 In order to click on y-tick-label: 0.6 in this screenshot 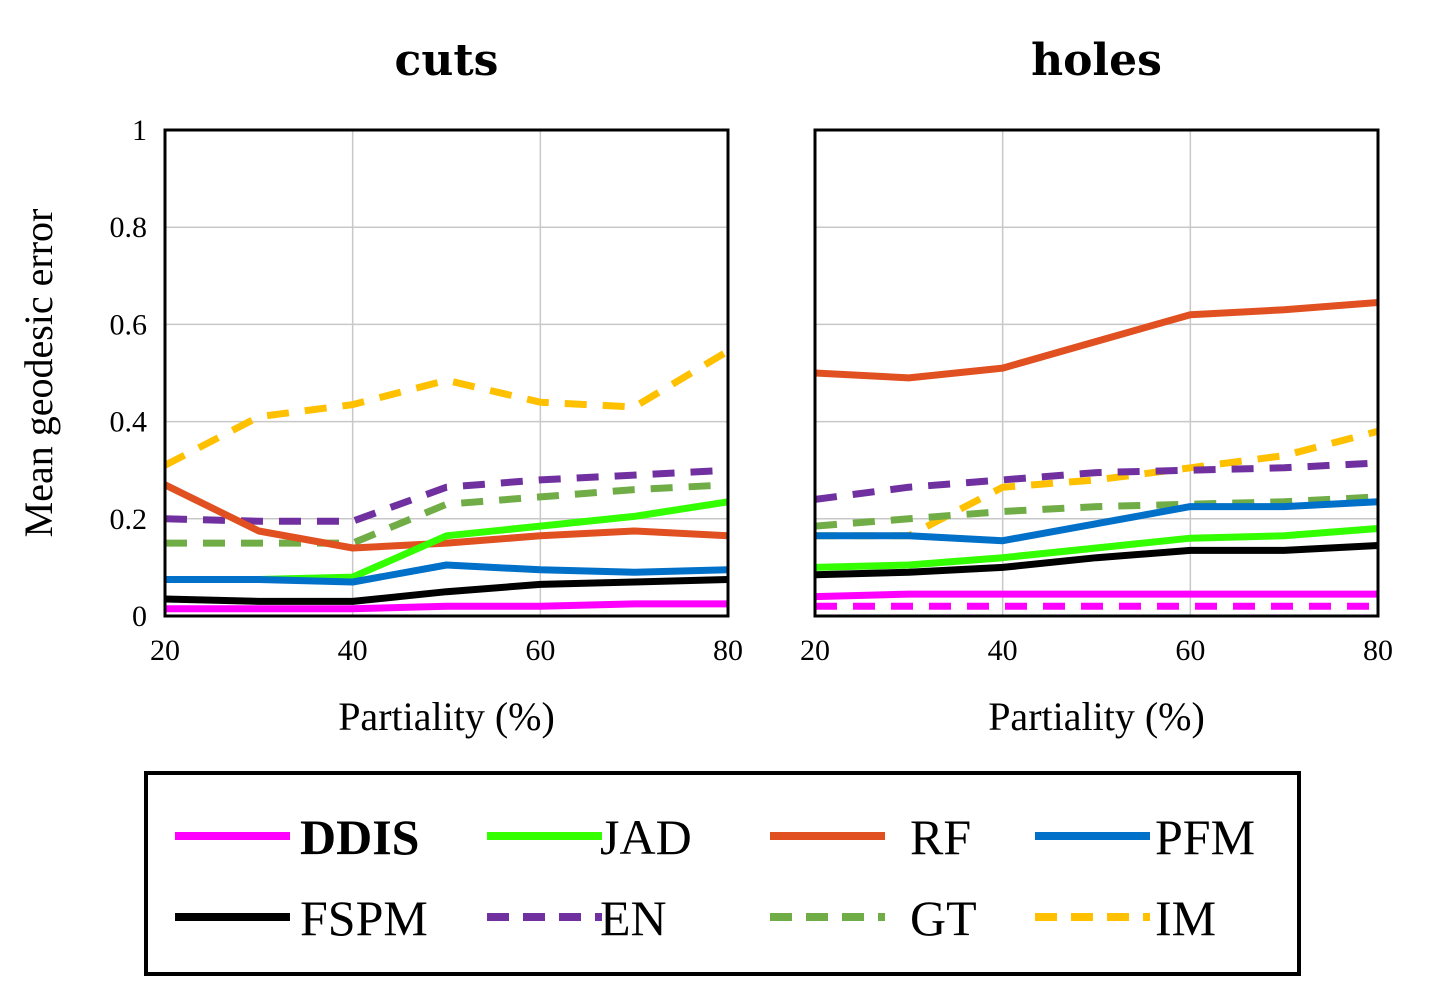, I will do `click(129, 324)`.